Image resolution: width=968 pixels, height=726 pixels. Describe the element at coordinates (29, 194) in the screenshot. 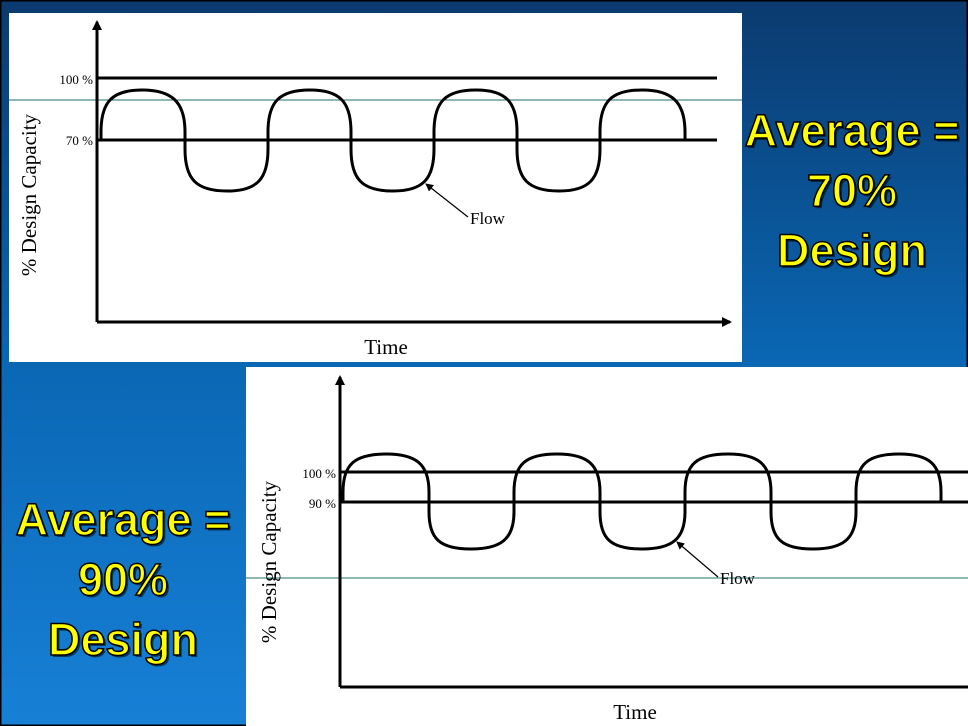

I see `top-y-axis-label: % Design Capacity` at that location.